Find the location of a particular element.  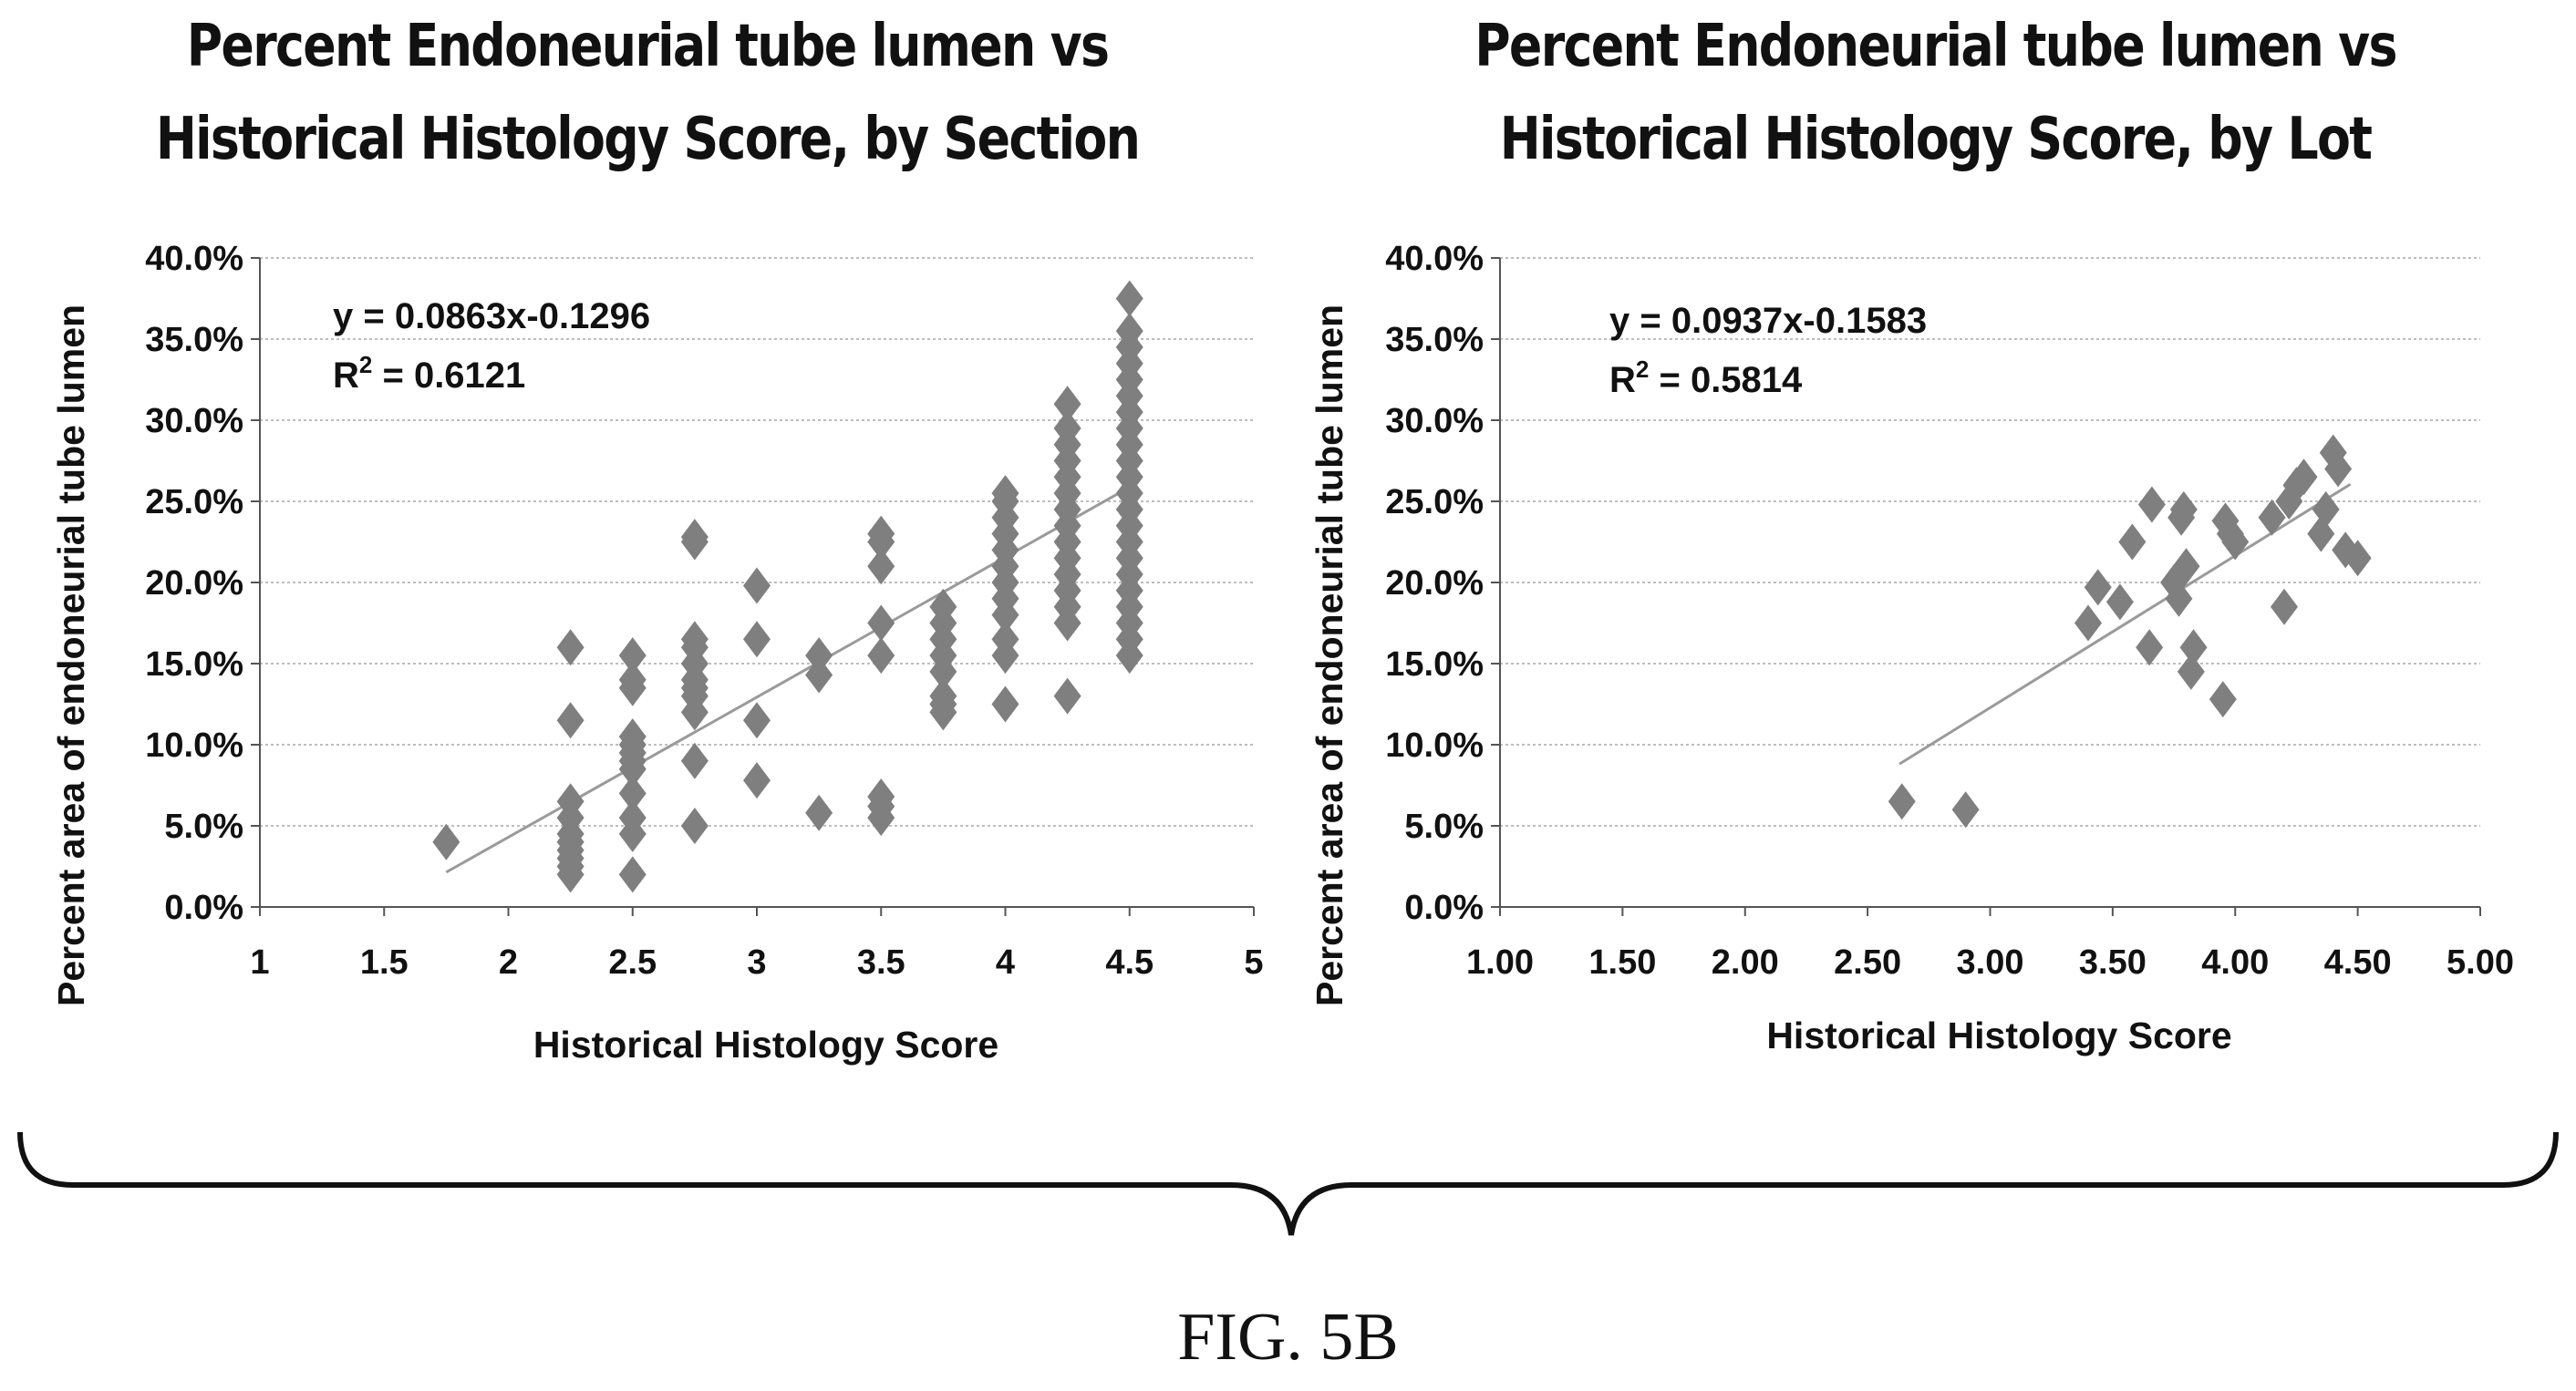

regression-equation: y = 0.0863x-0.1296 is located at coordinates (491, 316).